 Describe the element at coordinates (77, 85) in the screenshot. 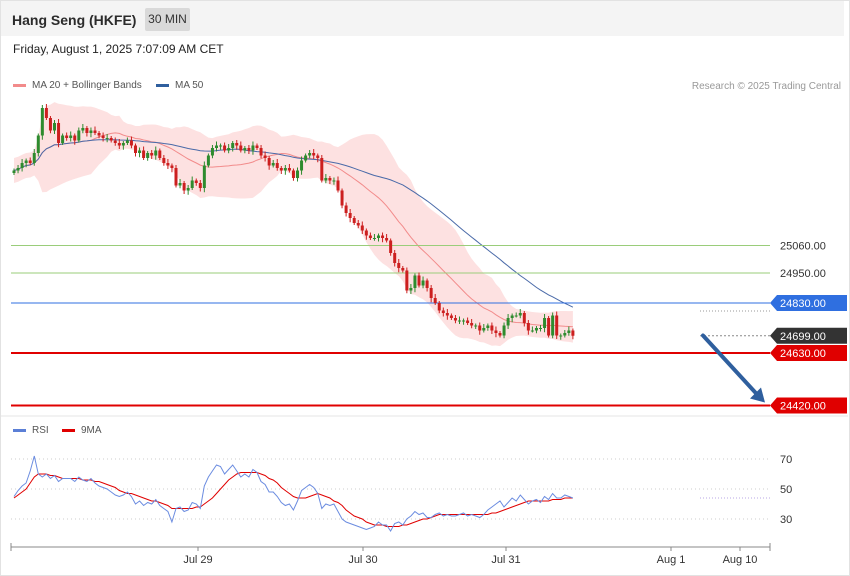

I see `legend-ma20: MA 20 + Bollinger Bands` at that location.